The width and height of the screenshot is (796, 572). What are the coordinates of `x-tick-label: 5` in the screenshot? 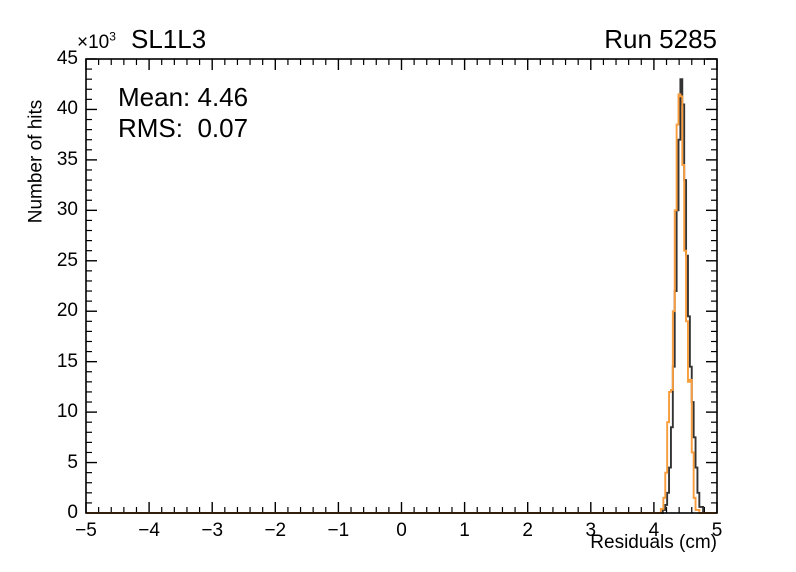 It's located at (717, 530).